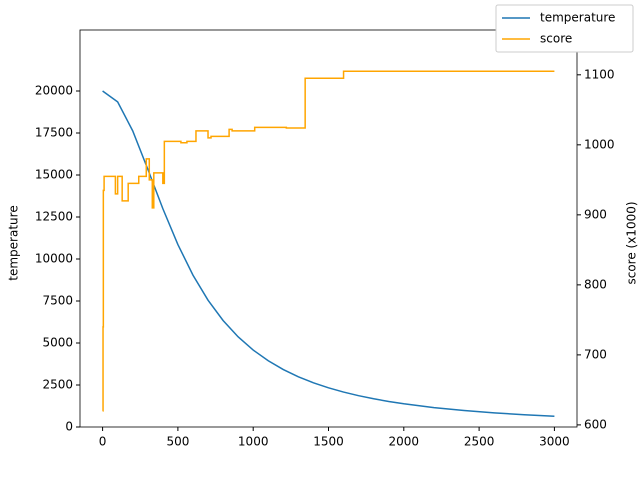 The width and height of the screenshot is (640, 480). Describe the element at coordinates (54, 174) in the screenshot. I see `y-tick-label: 15000` at that location.